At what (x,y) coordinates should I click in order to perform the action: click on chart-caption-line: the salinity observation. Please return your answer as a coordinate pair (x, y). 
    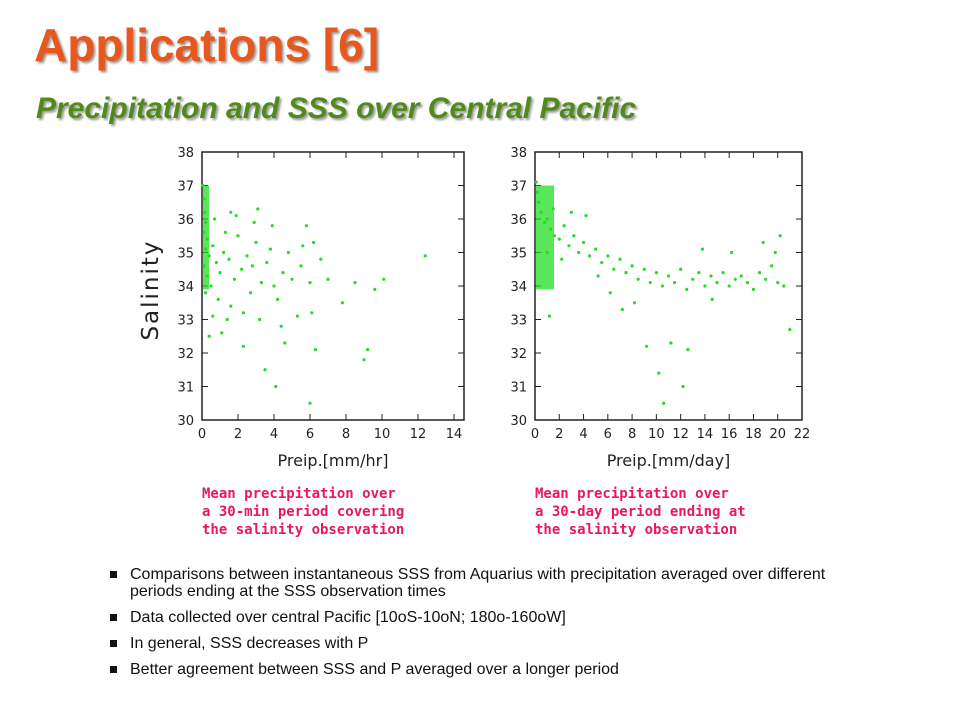
    Looking at the image, I should click on (303, 530).